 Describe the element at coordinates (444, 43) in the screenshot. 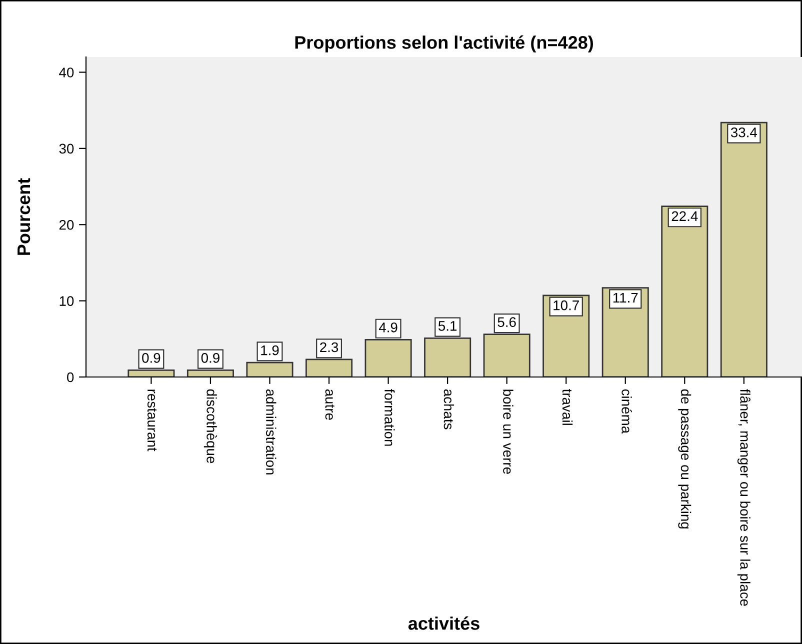

I see `chart-title: Proportions selon l'activité (n=428)` at that location.